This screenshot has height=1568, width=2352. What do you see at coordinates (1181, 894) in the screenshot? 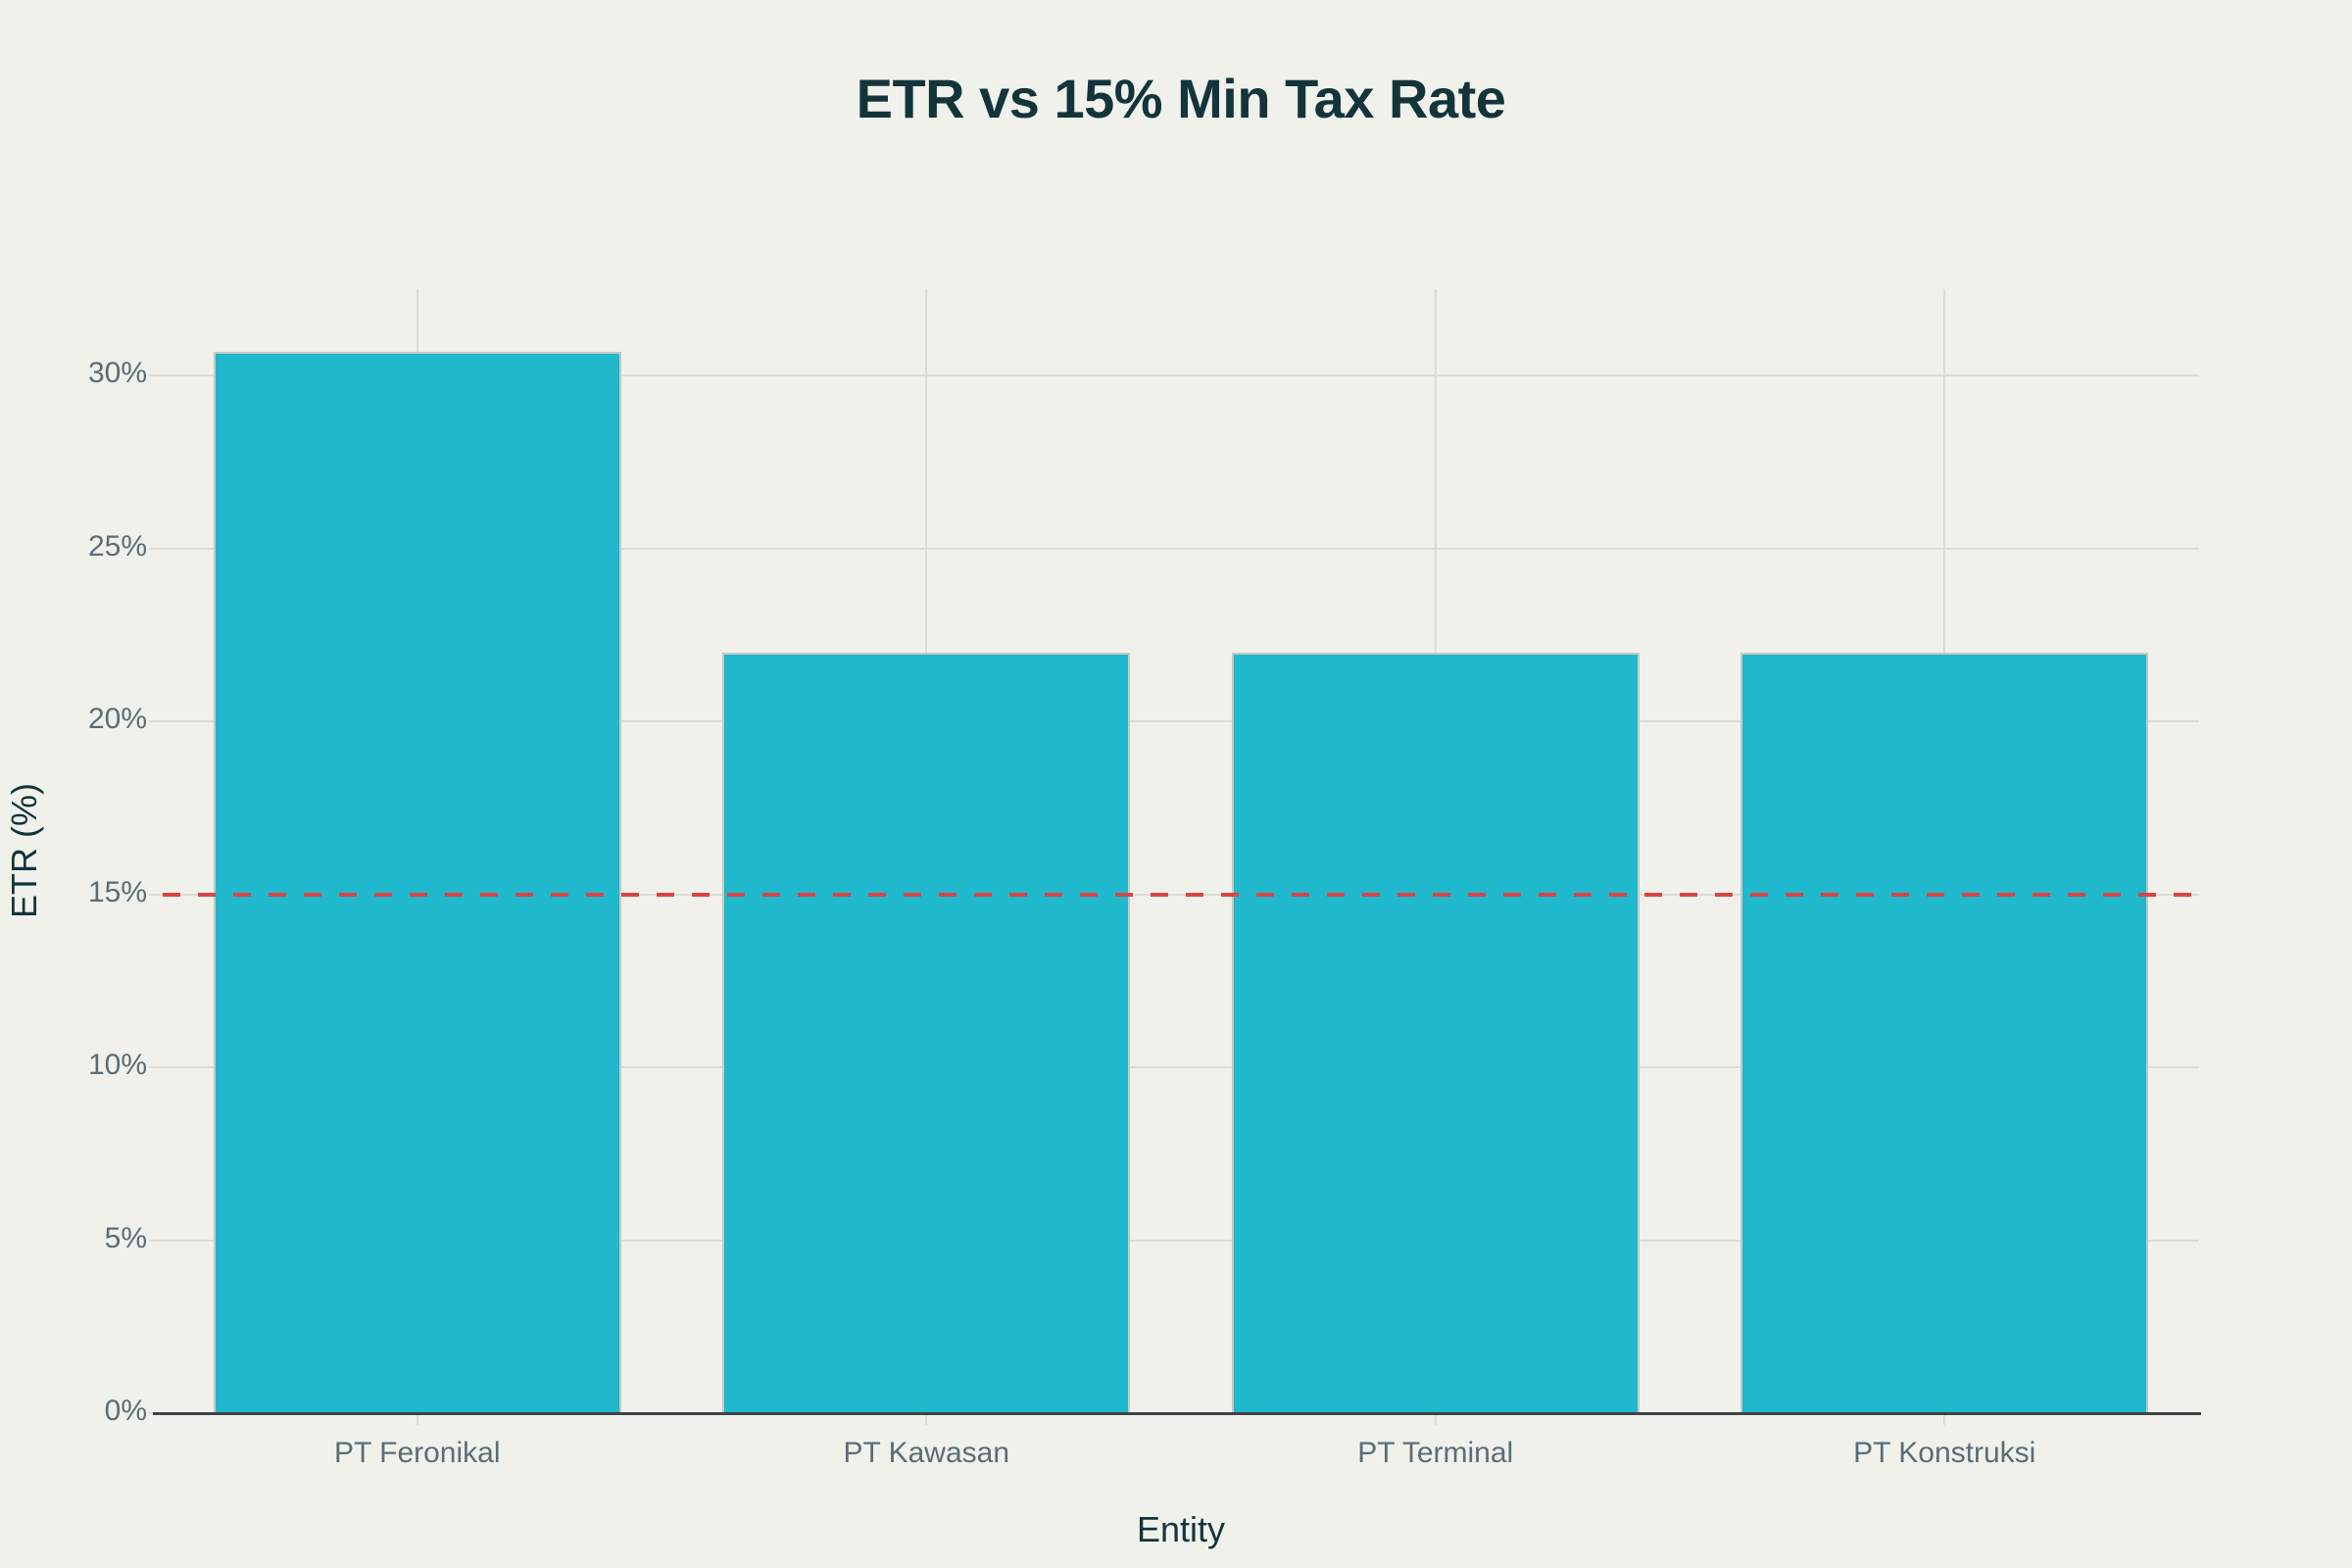
I see `min-tax-reference-line` at bounding box center [1181, 894].